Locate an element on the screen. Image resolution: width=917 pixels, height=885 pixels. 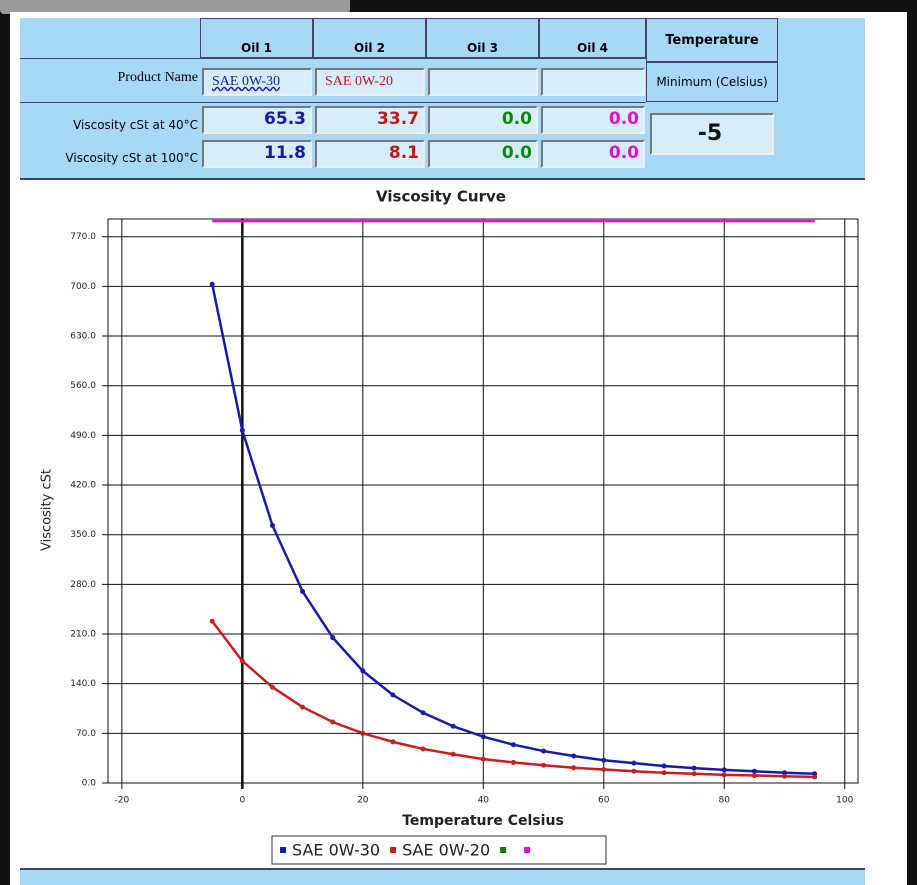
header: Oil 1 is located at coordinates (256, 38).